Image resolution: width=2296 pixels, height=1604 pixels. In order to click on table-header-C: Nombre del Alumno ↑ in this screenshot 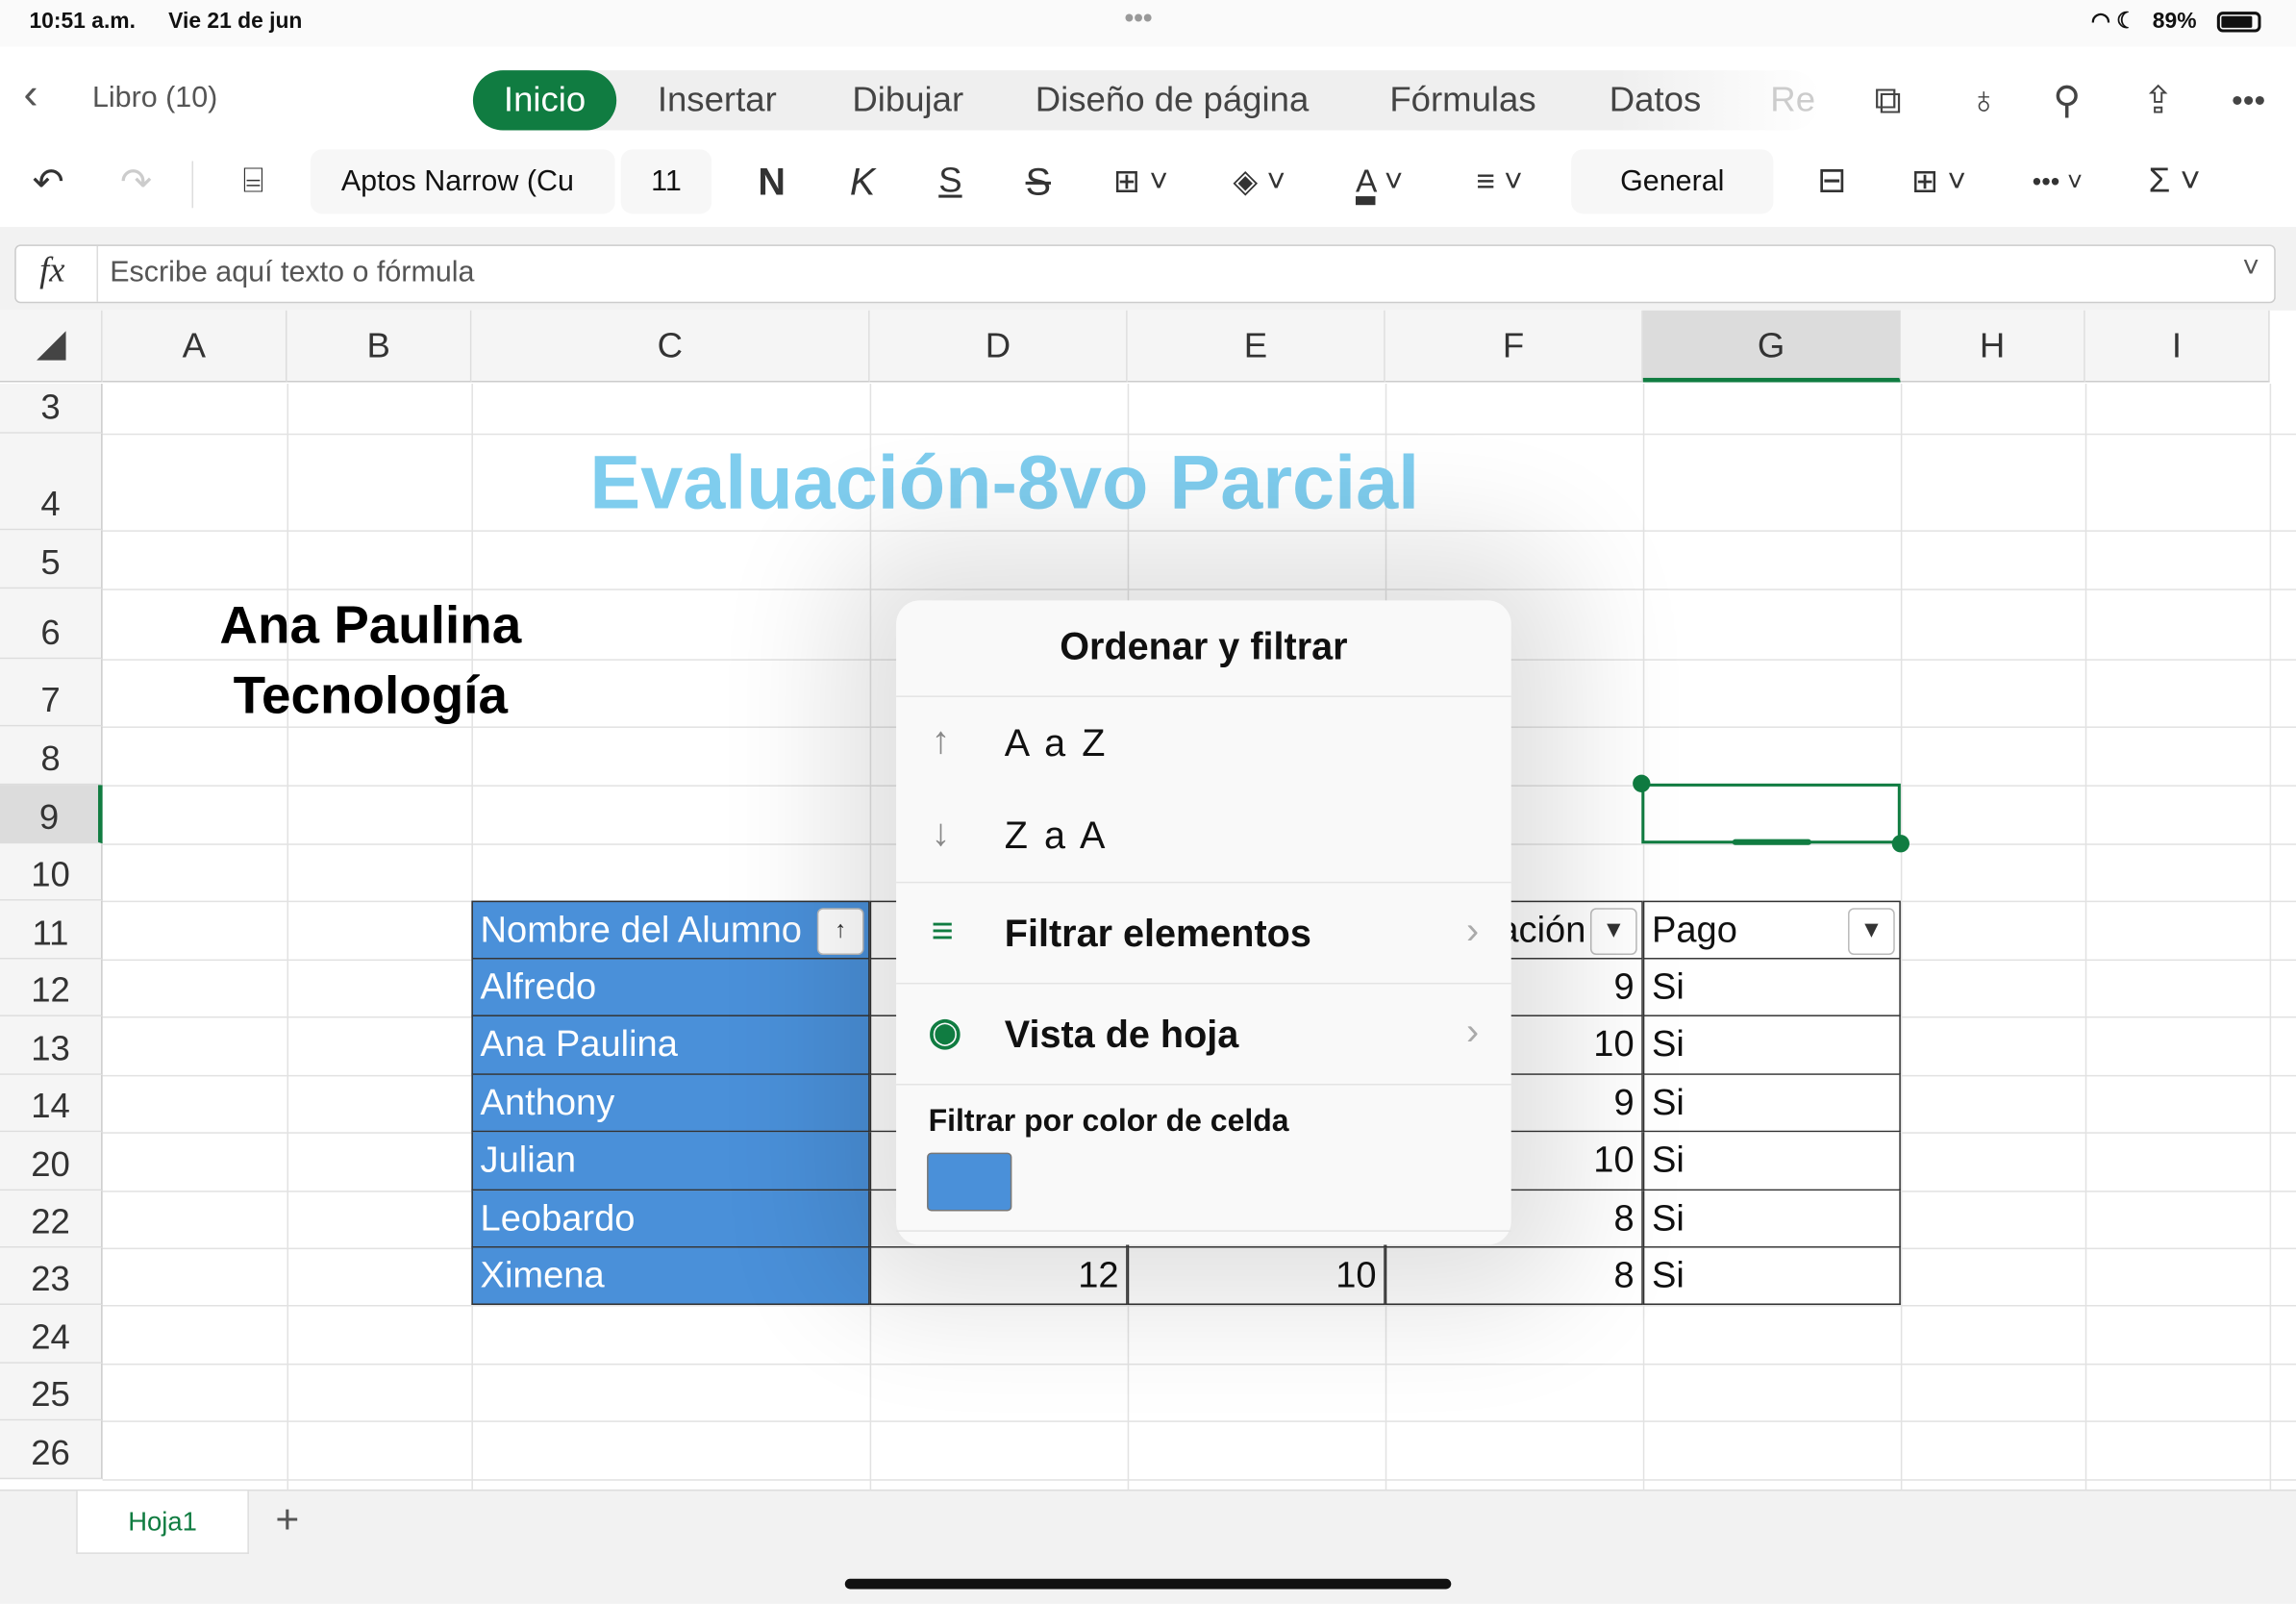, I will do `click(670, 930)`.